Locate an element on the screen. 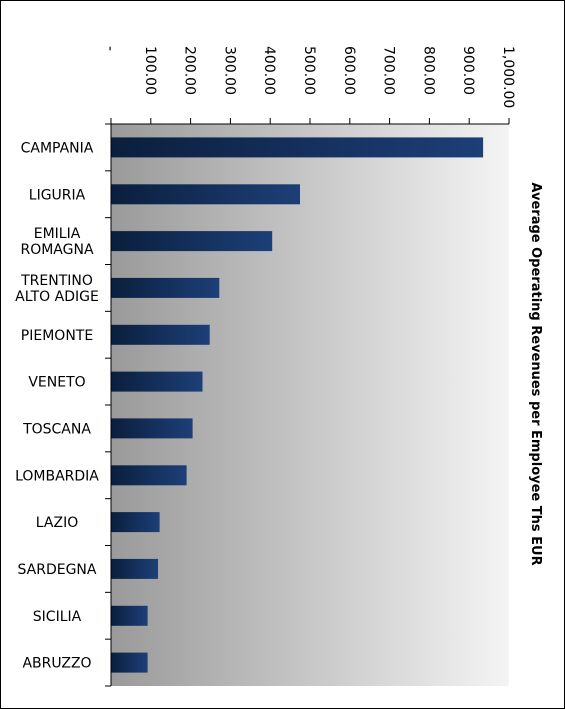 This screenshot has width=565, height=709. category-label: TRENTINO ALTO ADIGE is located at coordinates (57, 289).